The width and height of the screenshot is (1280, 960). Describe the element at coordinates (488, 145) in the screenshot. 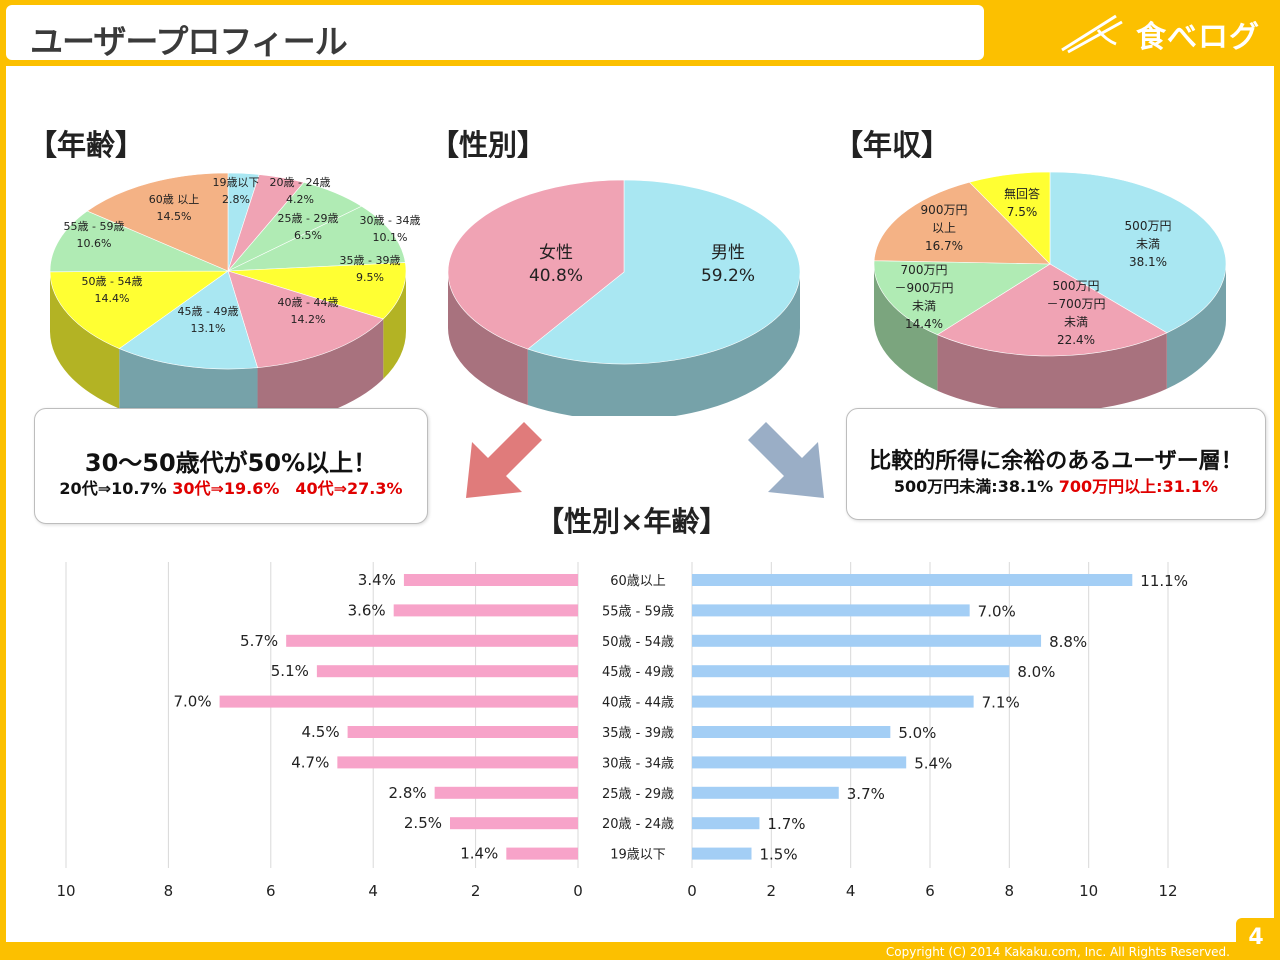

I see `section-title-gender: 【性別】` at that location.